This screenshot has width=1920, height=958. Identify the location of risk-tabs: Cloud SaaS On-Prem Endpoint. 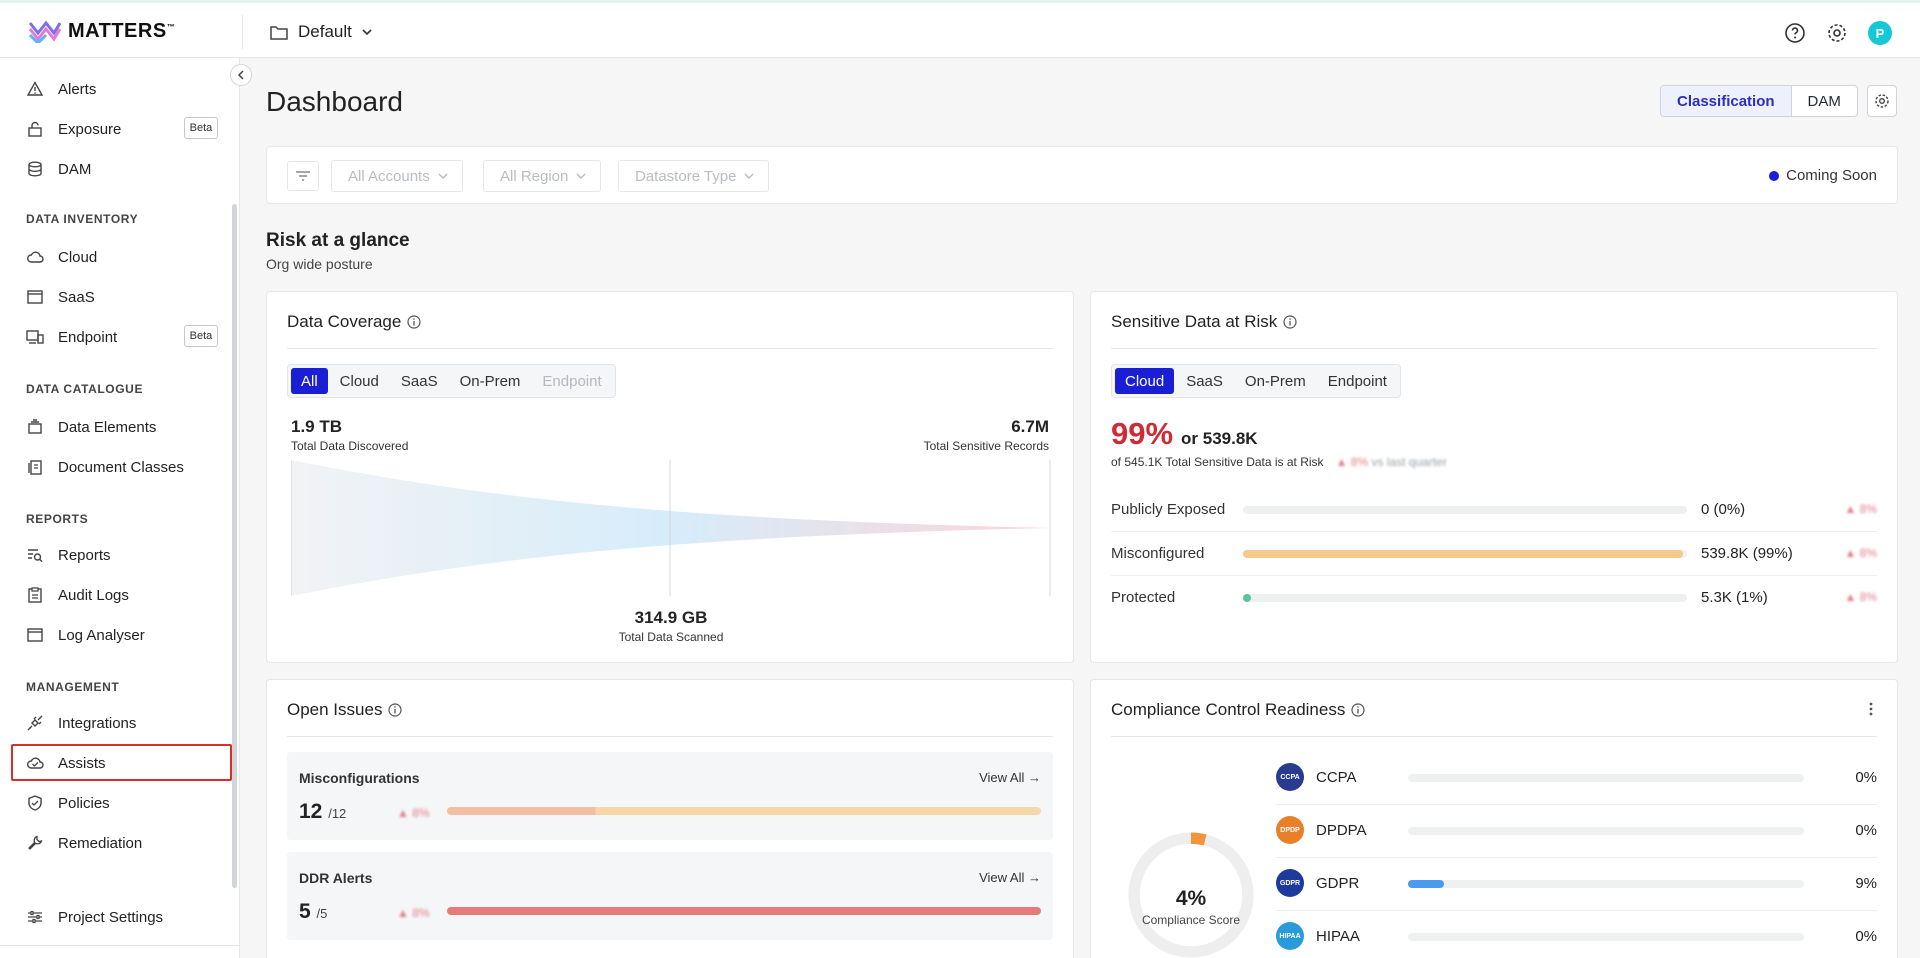
(1256, 381).